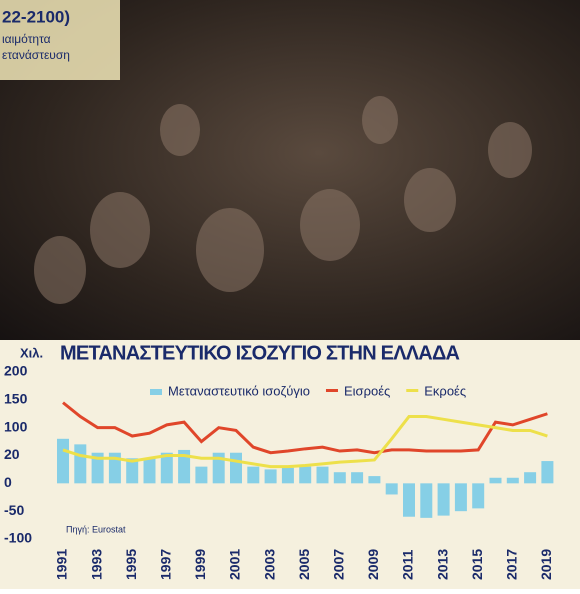 This screenshot has height=594, width=580. I want to click on x-tick-label: 2001, so click(235, 564).